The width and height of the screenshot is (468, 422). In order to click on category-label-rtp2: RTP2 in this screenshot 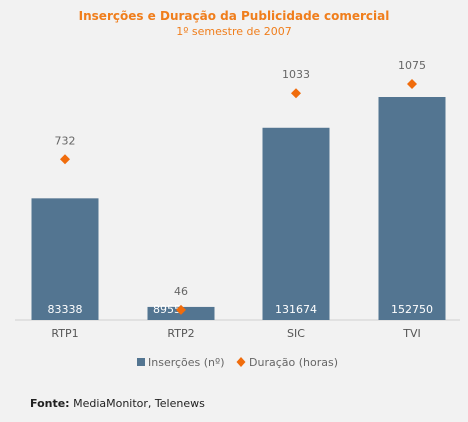, I will do `click(180, 333)`.